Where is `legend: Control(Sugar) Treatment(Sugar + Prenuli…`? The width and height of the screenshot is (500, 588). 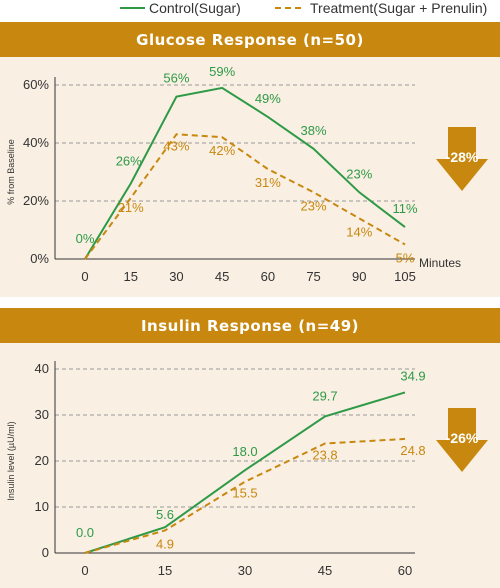
legend: Control(Sugar) Treatment(Sugar + Prenuli… is located at coordinates (303, 8).